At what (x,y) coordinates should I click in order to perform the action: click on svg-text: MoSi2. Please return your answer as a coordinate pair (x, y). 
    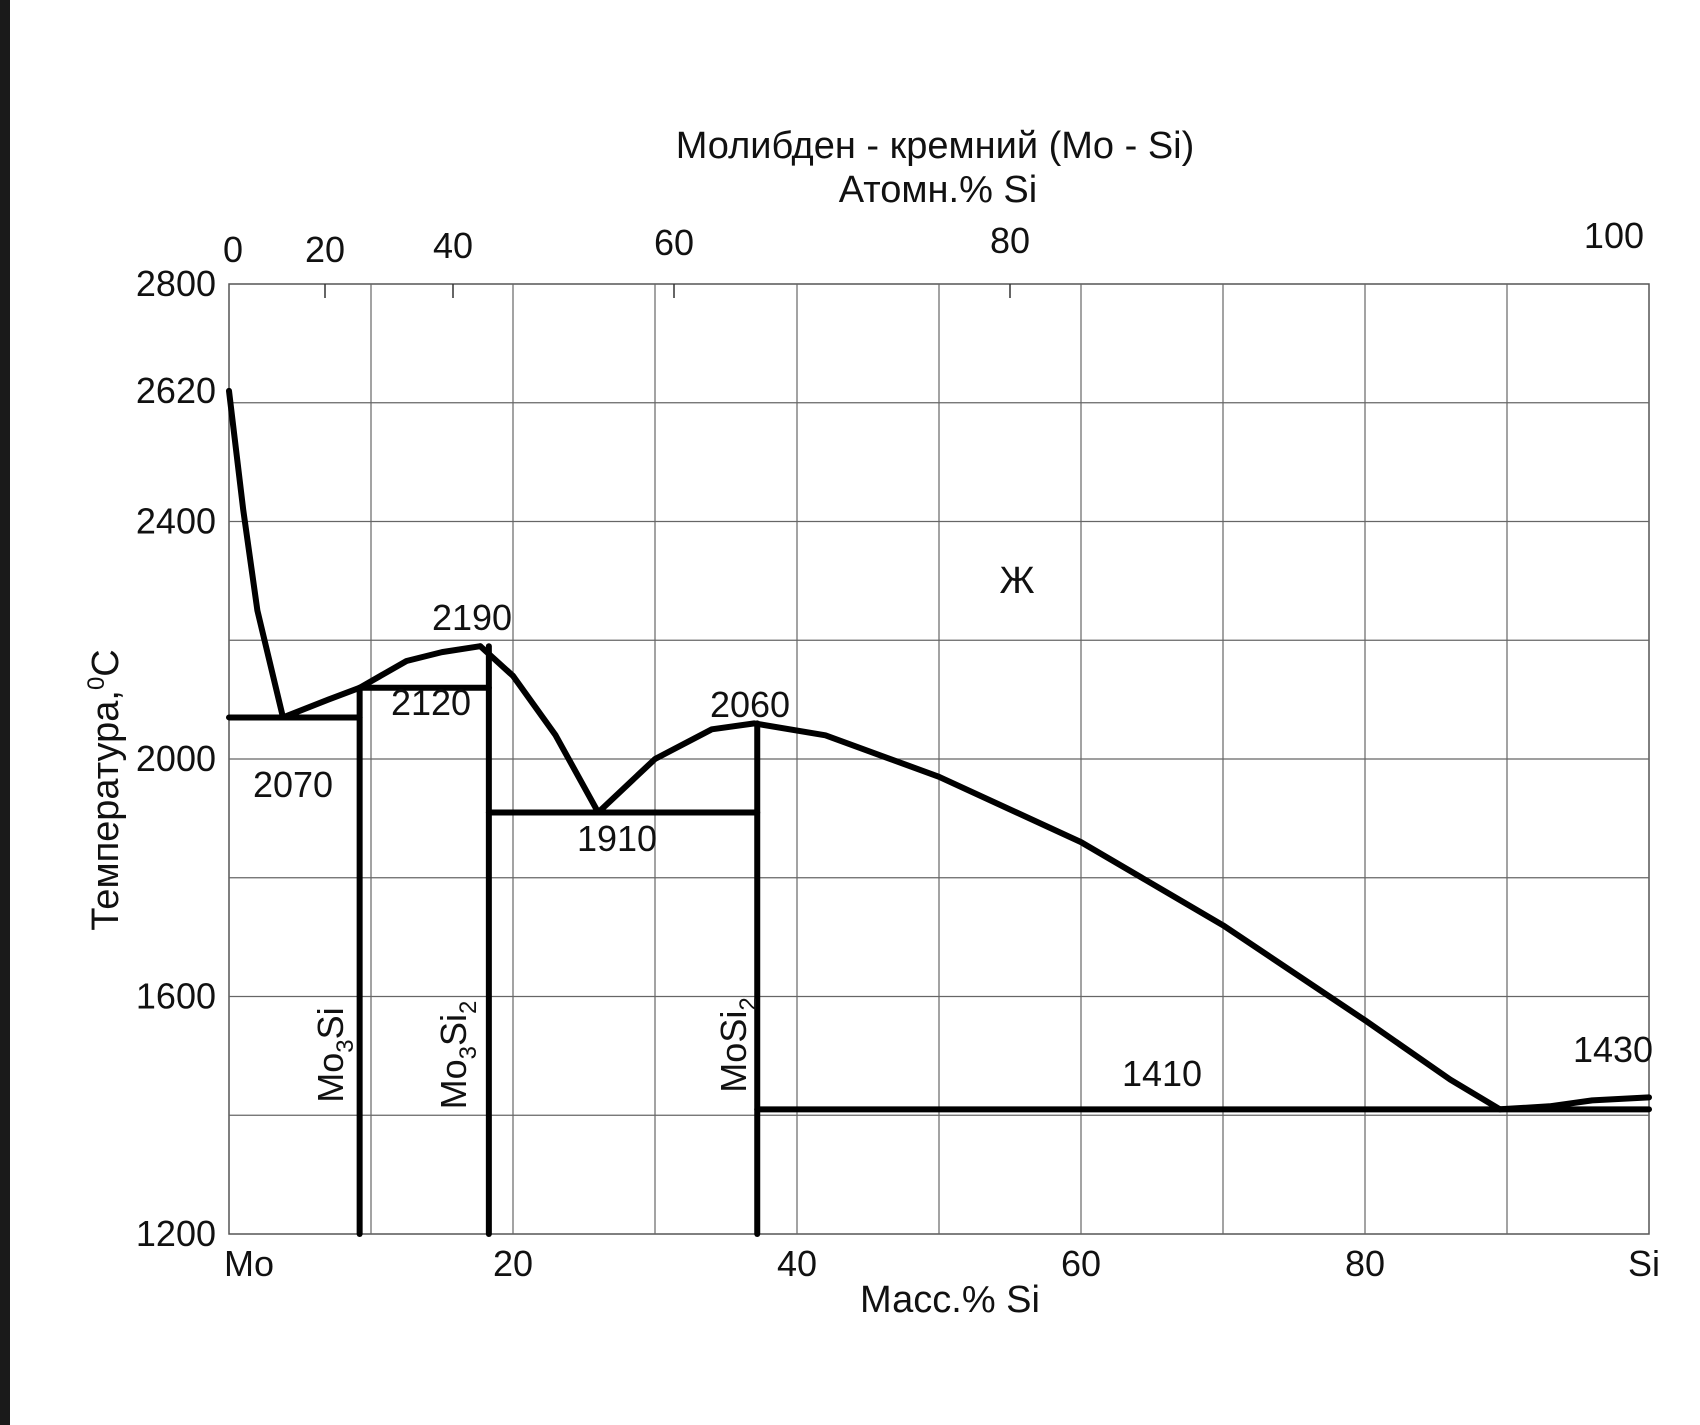
    Looking at the image, I should click on (737, 1044).